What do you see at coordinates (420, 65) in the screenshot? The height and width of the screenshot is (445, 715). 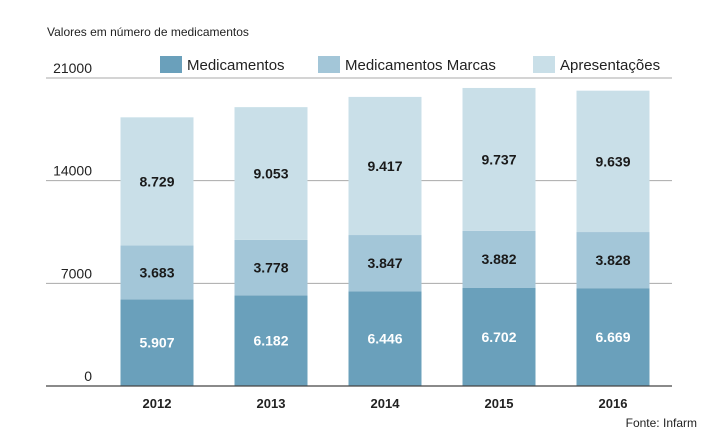 I see `legend-label-medicamentos-marcas: Medicamentos Marcas` at bounding box center [420, 65].